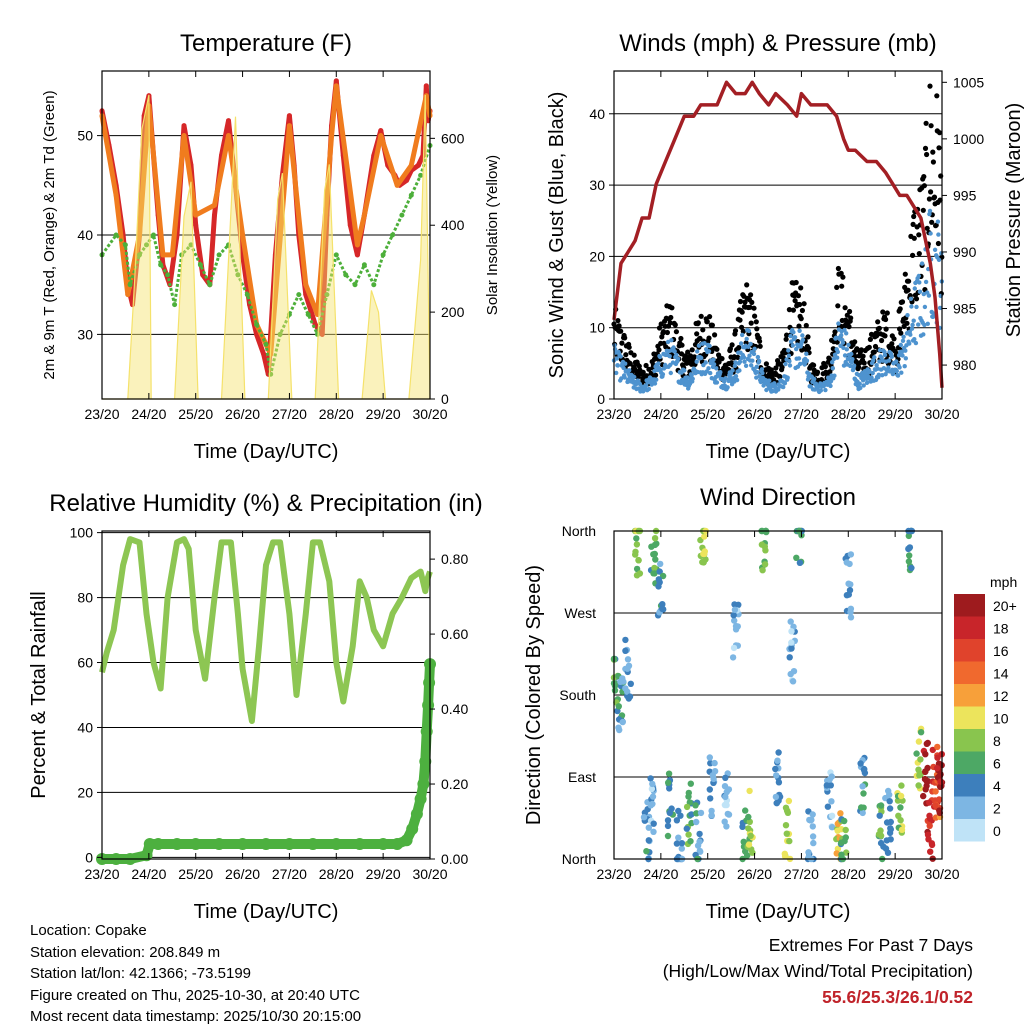 The width and height of the screenshot is (1024, 1028). What do you see at coordinates (453, 225) in the screenshot?
I see `y-right-tick-label: 400` at bounding box center [453, 225].